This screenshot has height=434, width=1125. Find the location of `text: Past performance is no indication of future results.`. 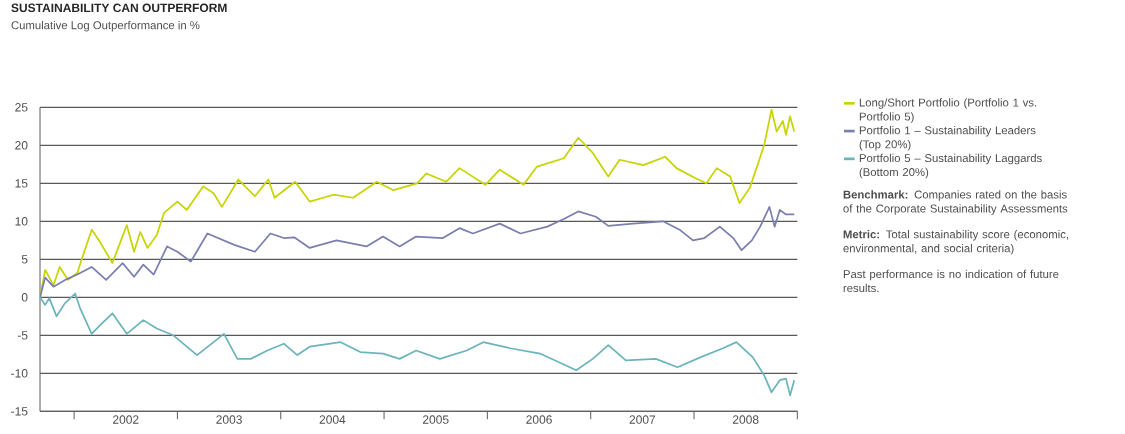

text: Past performance is no indication of future results. is located at coordinates (951, 281).